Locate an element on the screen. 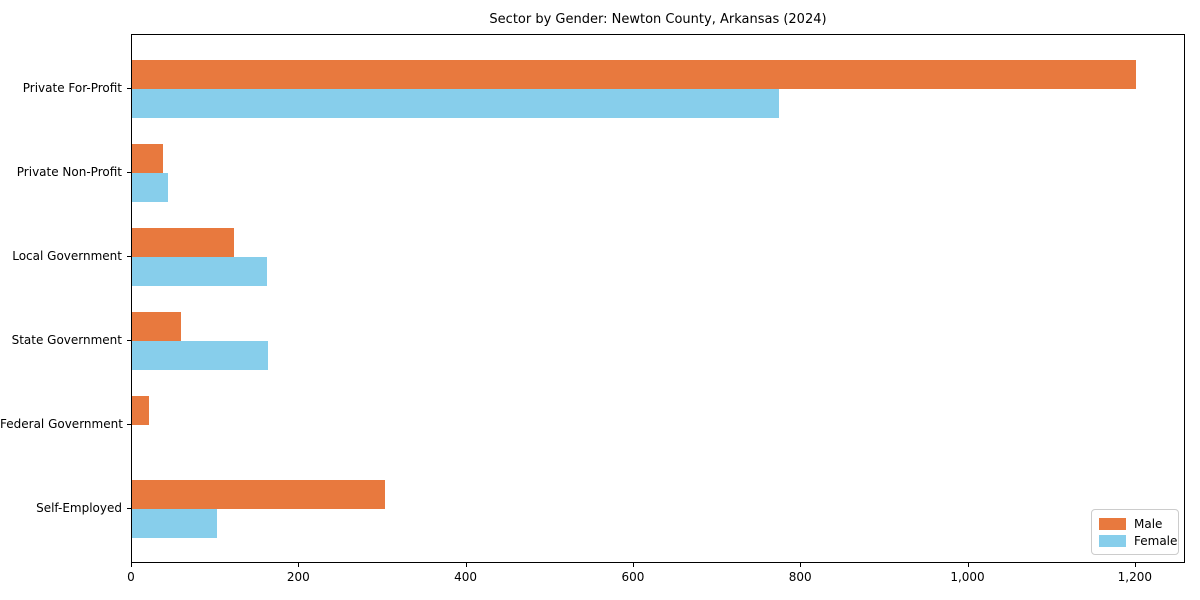 Image resolution: width=1200 pixels, height=600 pixels. bar-male-self-employed is located at coordinates (258, 494).